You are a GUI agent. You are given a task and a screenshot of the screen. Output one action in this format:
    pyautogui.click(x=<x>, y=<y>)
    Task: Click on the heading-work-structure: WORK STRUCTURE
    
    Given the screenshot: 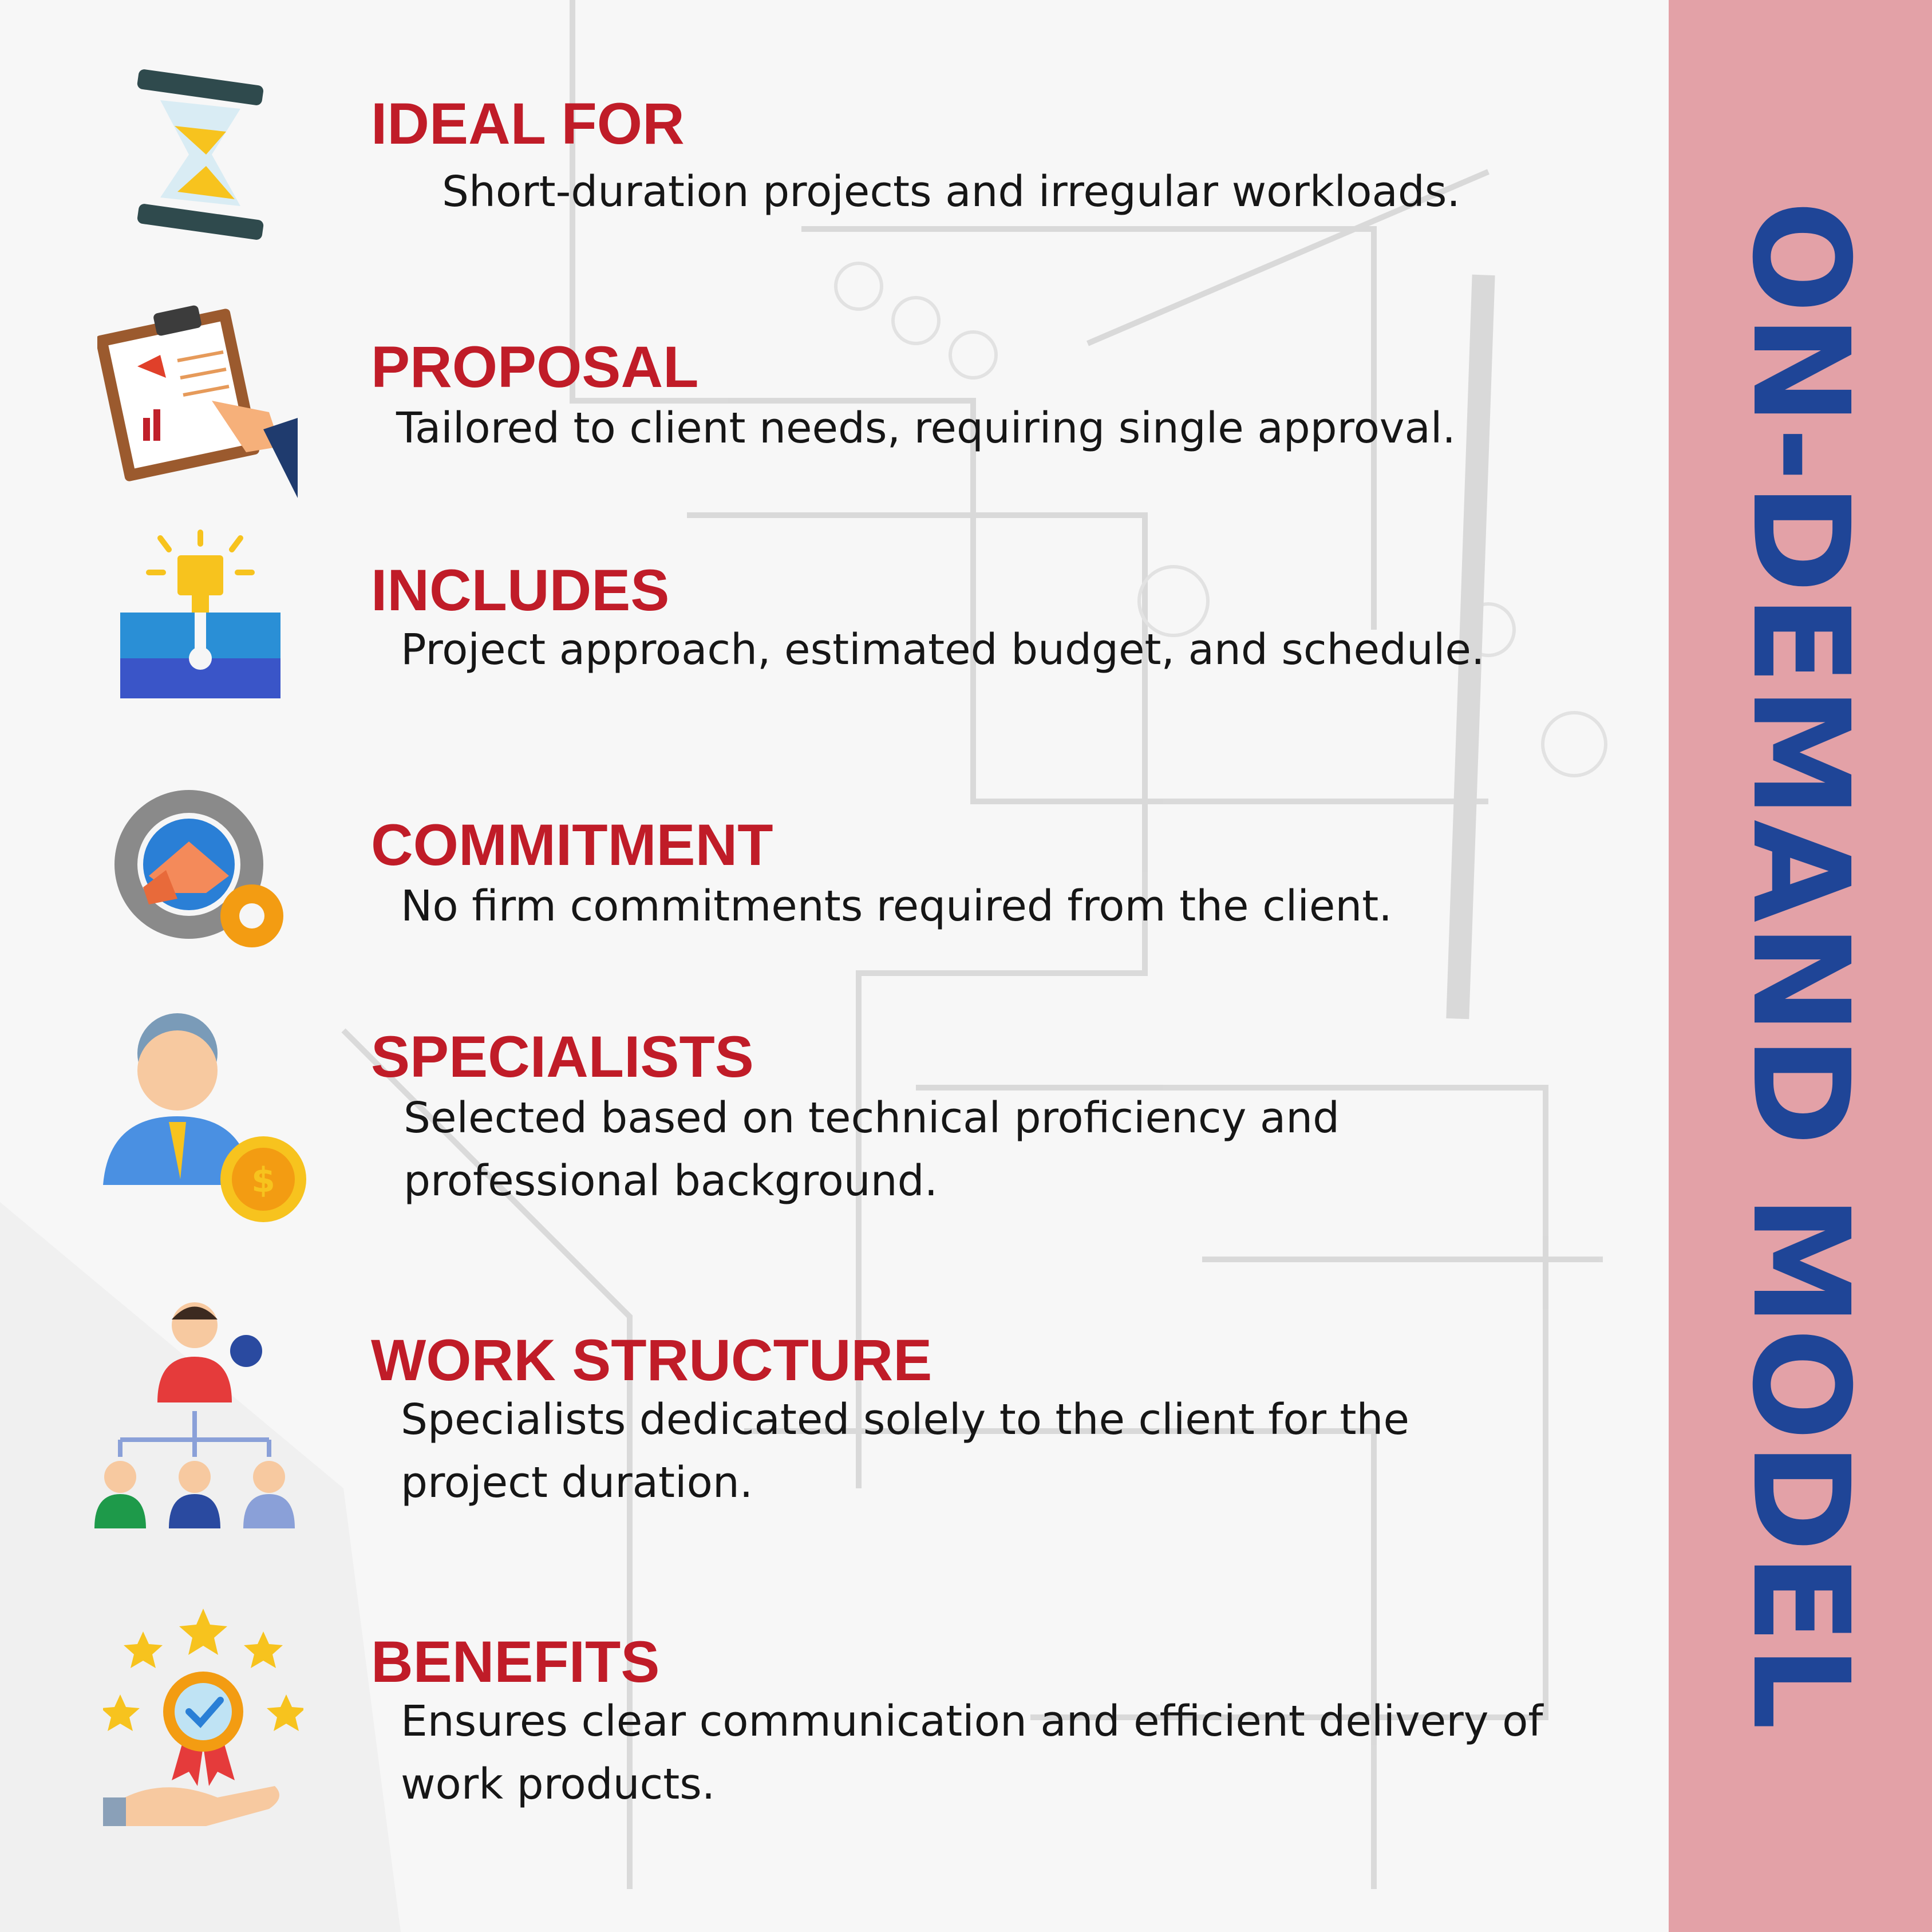 What is the action you would take?
    pyautogui.click(x=651, y=1360)
    